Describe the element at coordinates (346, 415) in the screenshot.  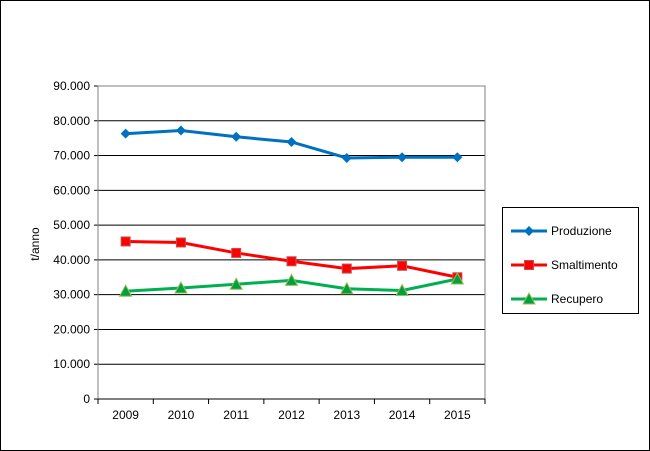
I see `x-tick-label: 2013` at that location.